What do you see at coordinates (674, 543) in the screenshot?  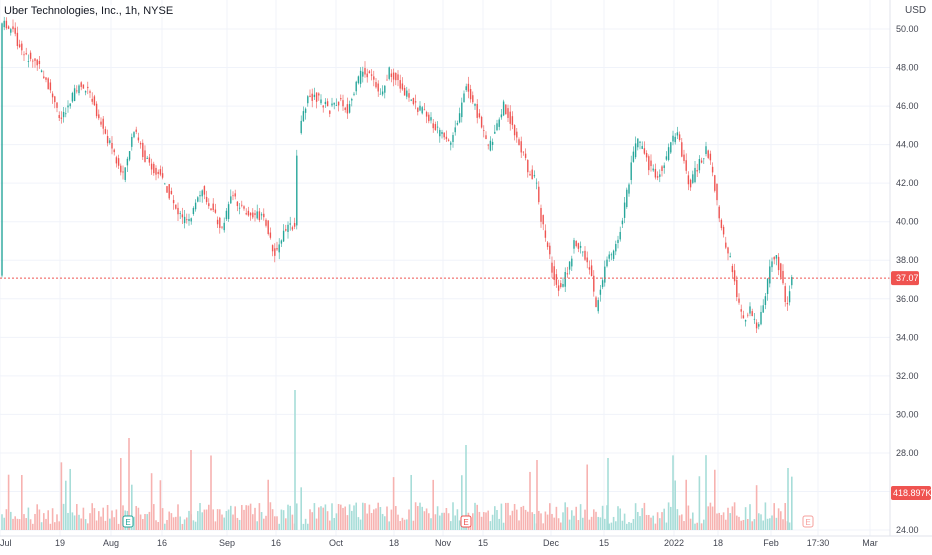 I see `time-tick-label: 2022` at bounding box center [674, 543].